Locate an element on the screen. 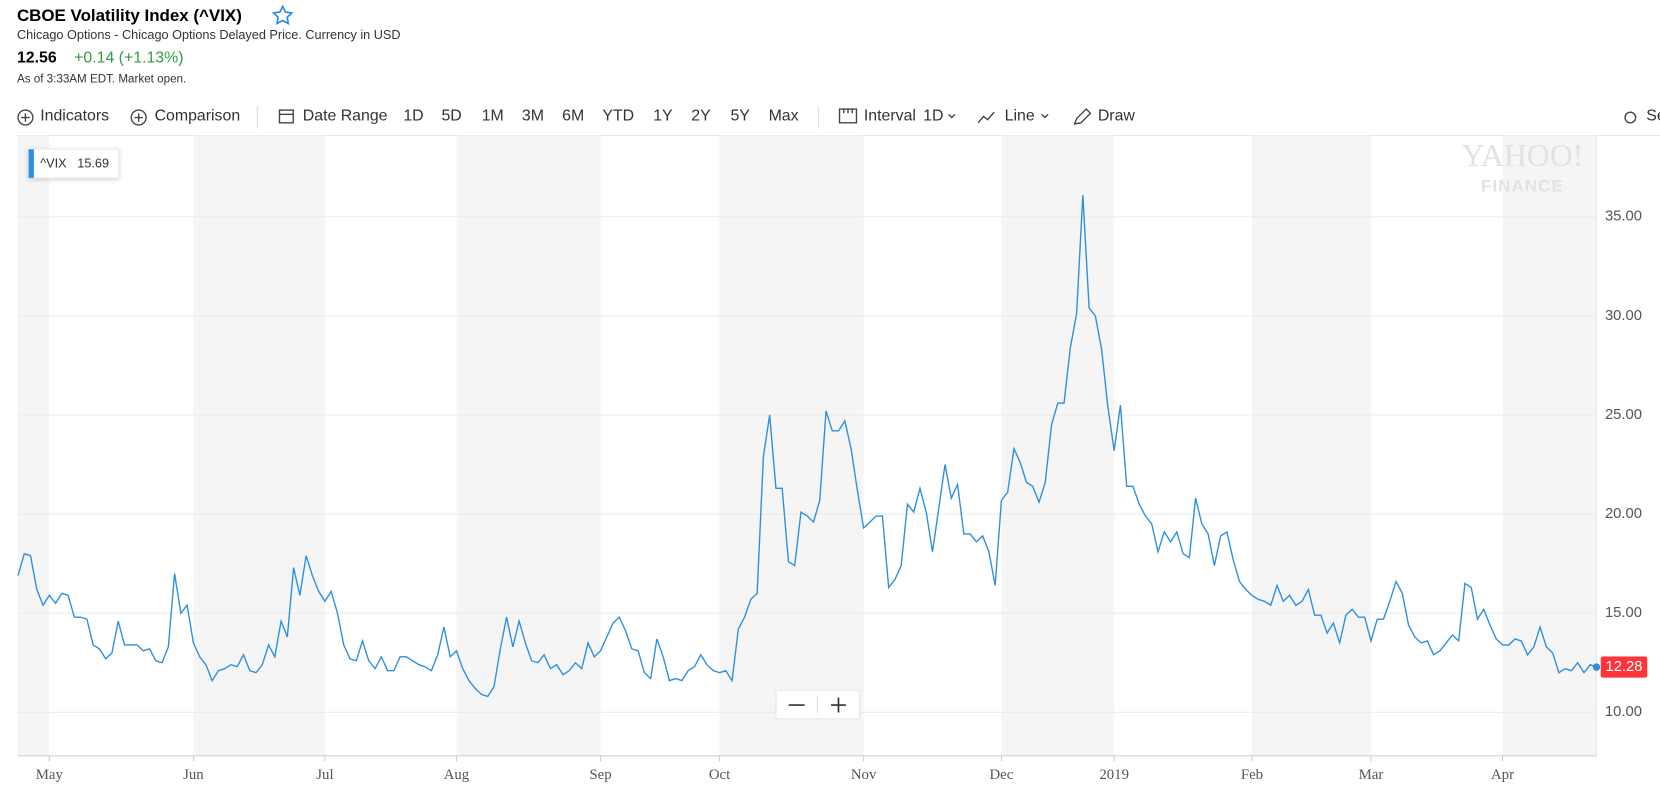 Image resolution: width=1660 pixels, height=794 pixels. y-tick-label: 30.00 is located at coordinates (1623, 316).